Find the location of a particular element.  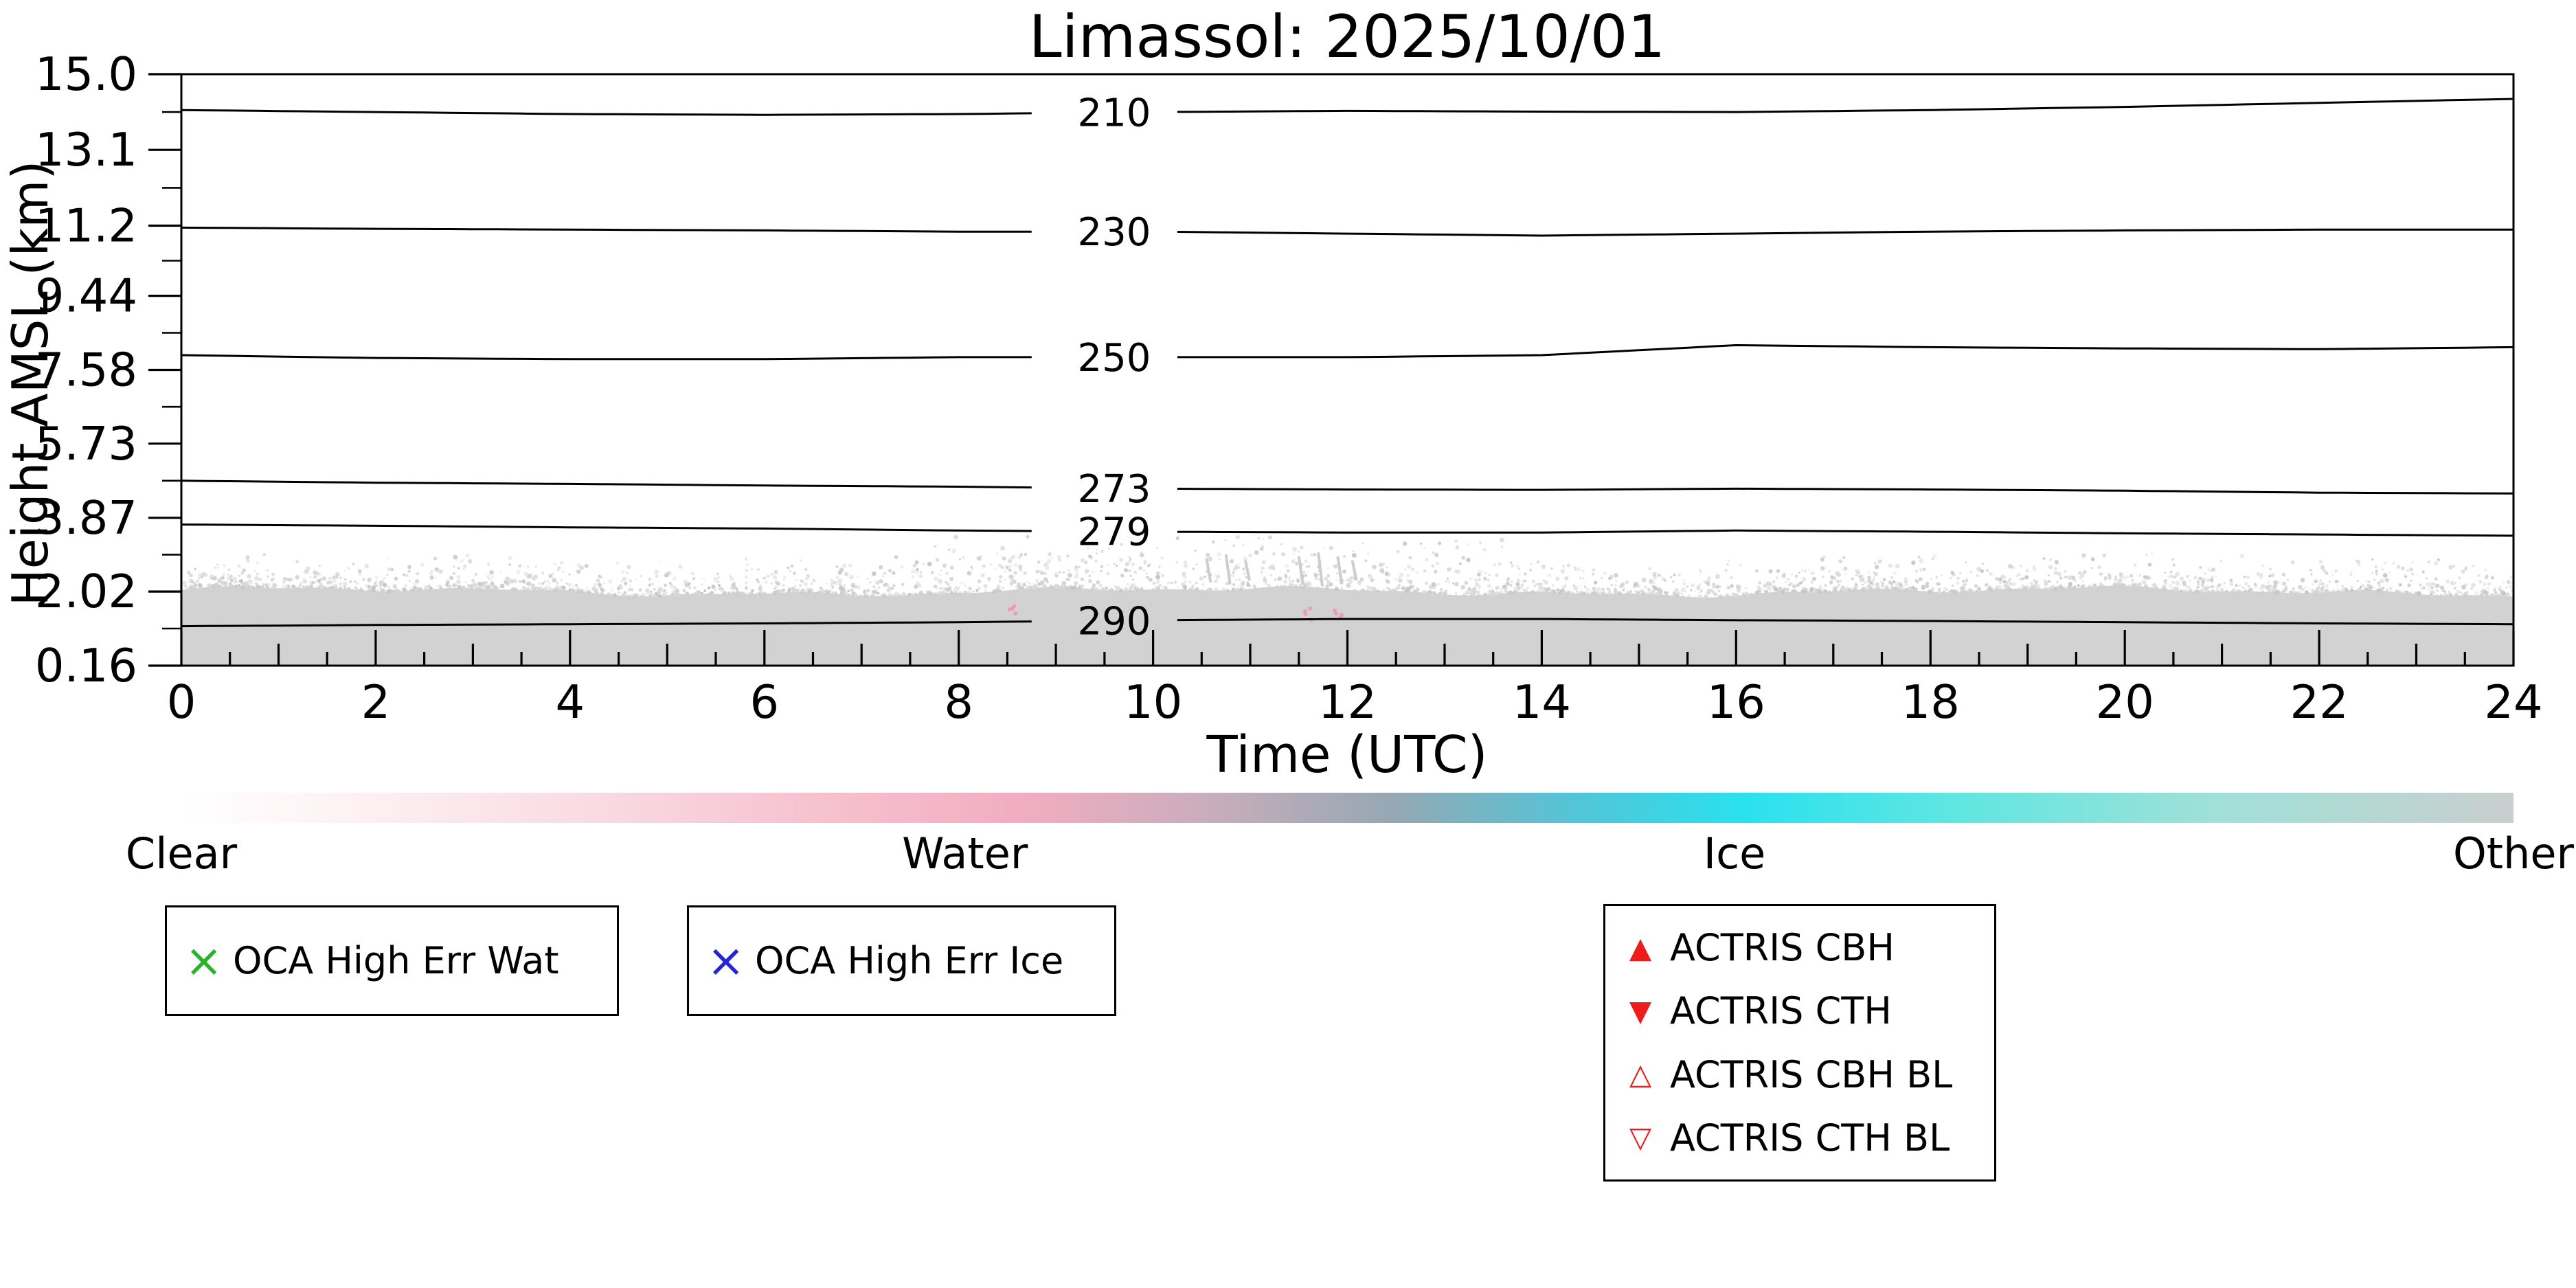

x-marker-green-icon: × is located at coordinates (204, 960).